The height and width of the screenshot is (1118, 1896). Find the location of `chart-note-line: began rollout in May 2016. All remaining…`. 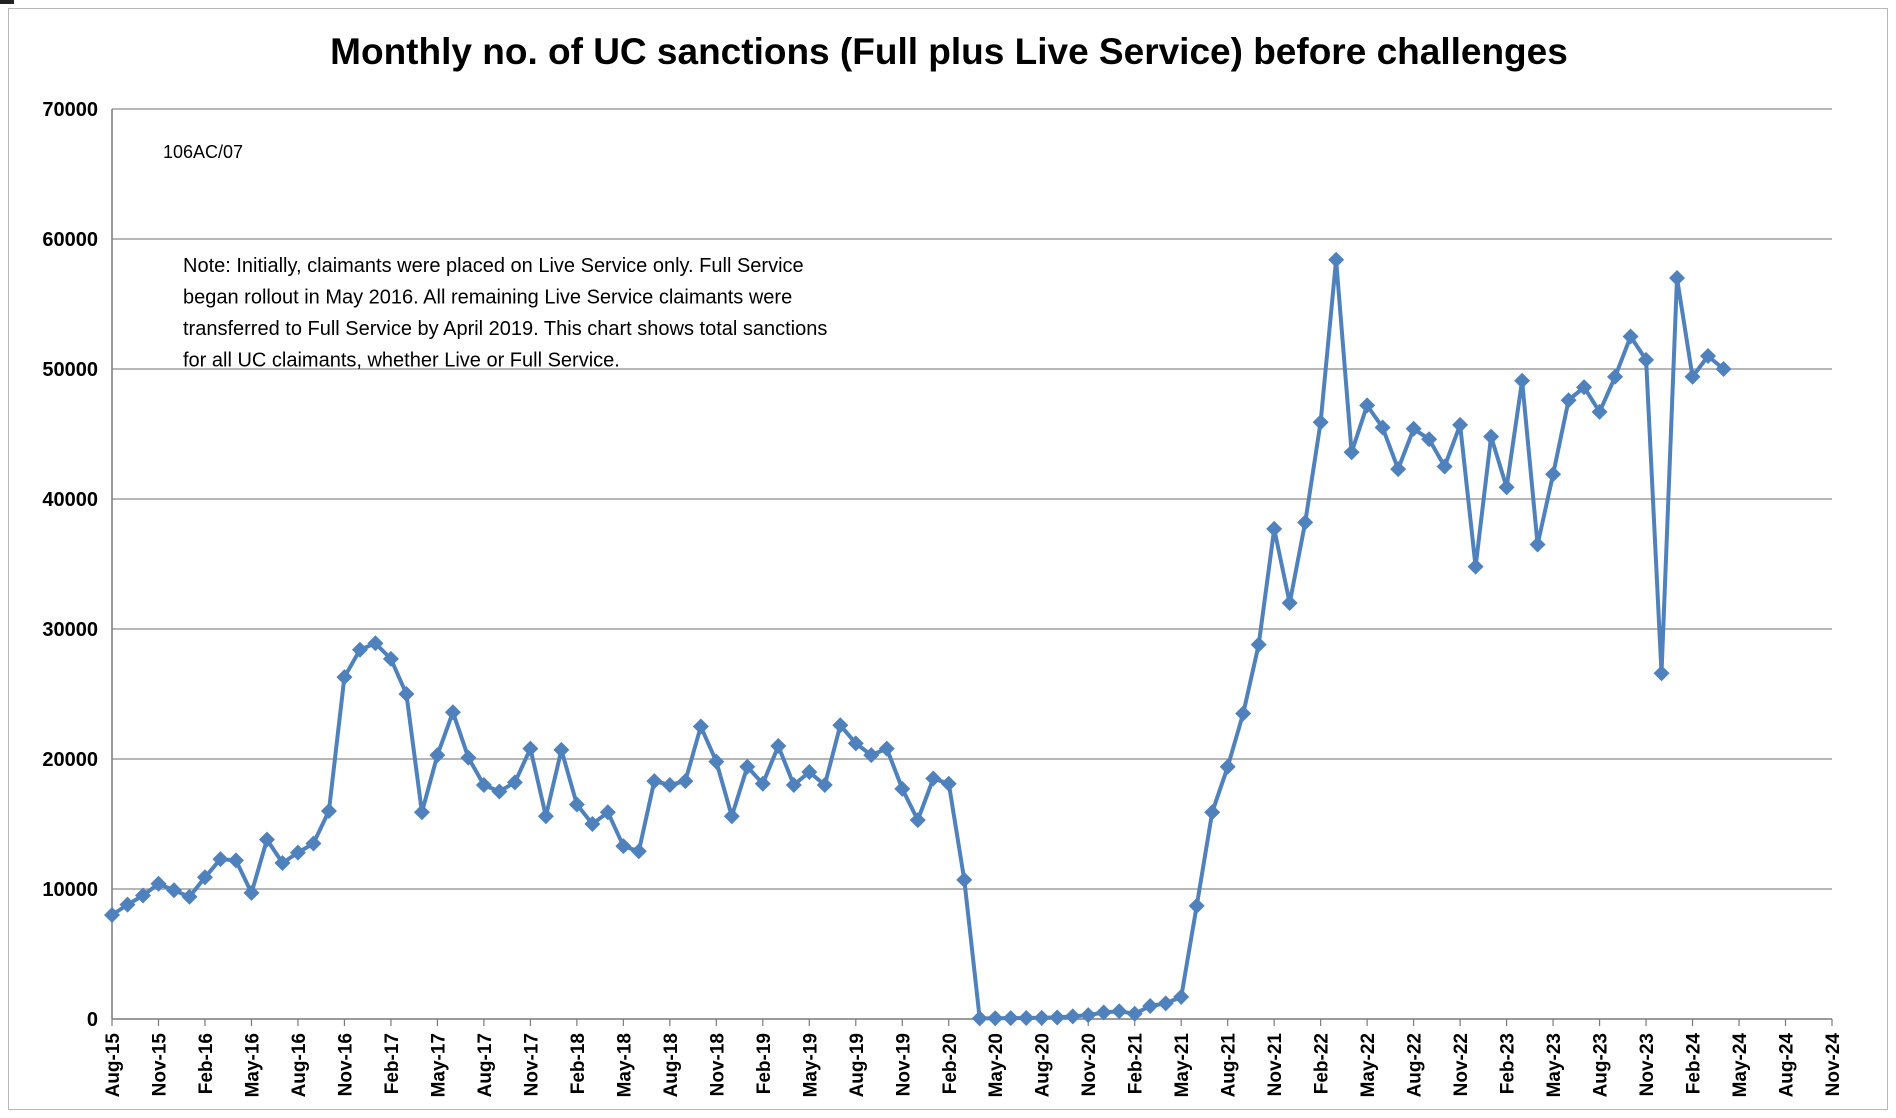

chart-note-line: began rollout in May 2016. All remaining… is located at coordinates (487, 298).